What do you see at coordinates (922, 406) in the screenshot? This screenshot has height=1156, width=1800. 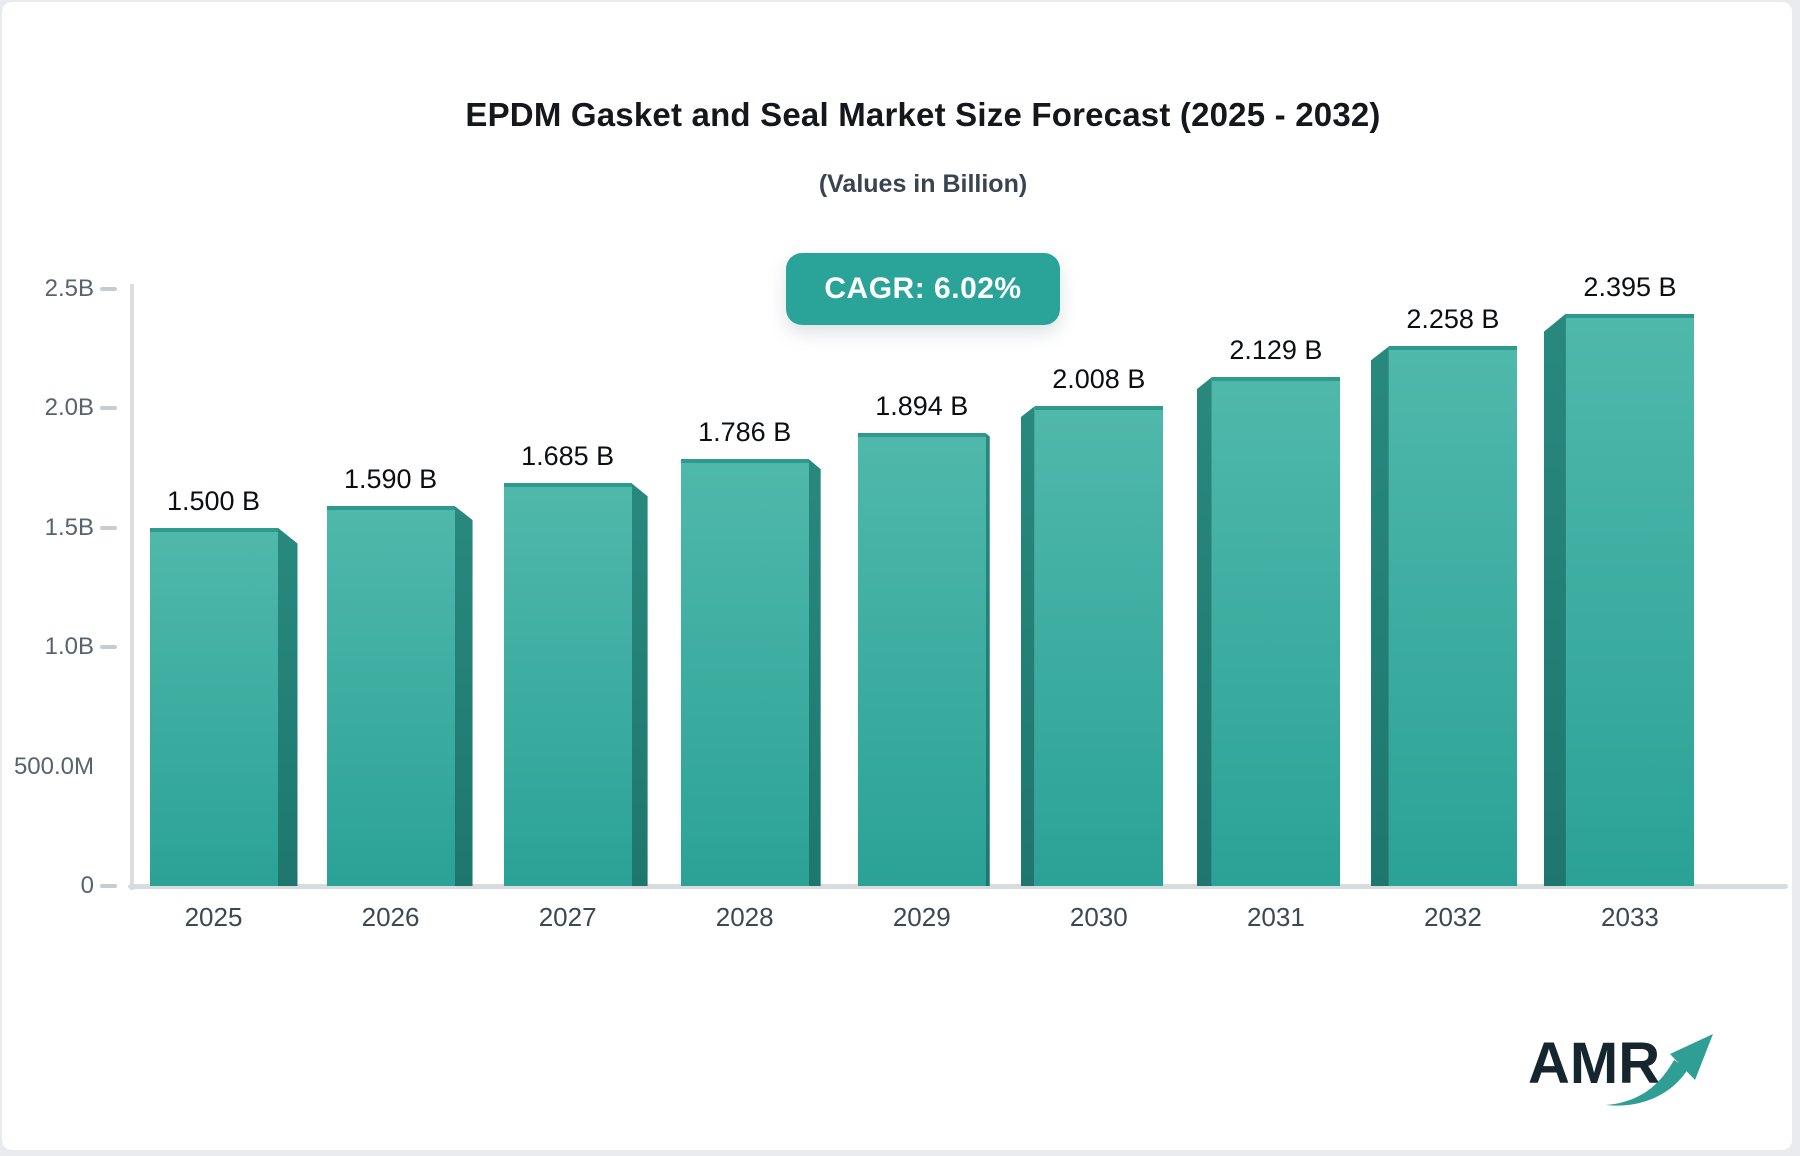 I see `bar-value-label: 1.894 B` at bounding box center [922, 406].